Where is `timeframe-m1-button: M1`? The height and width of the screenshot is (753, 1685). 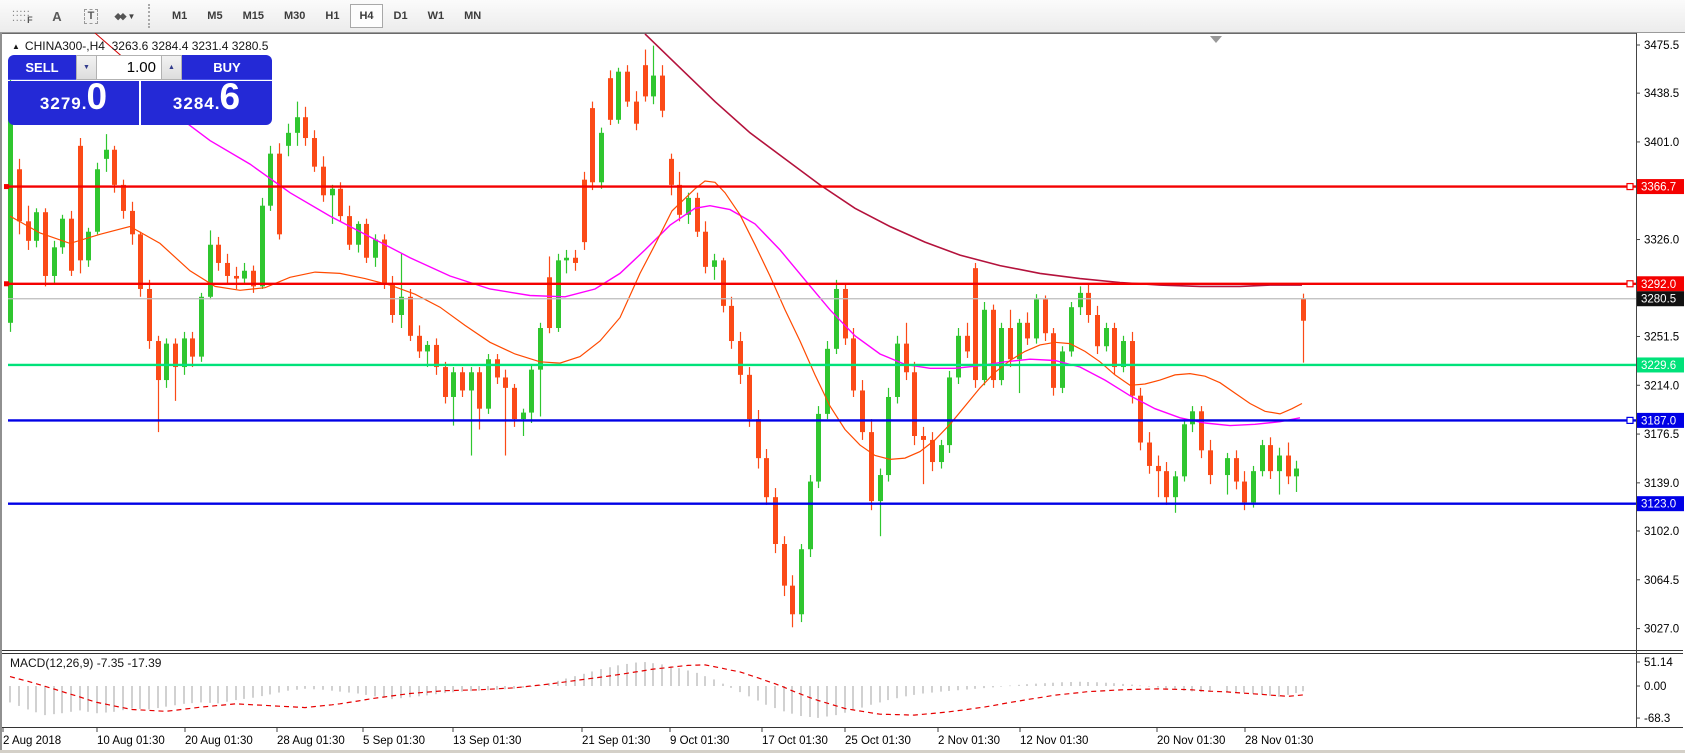 timeframe-m1-button: M1 is located at coordinates (180, 16).